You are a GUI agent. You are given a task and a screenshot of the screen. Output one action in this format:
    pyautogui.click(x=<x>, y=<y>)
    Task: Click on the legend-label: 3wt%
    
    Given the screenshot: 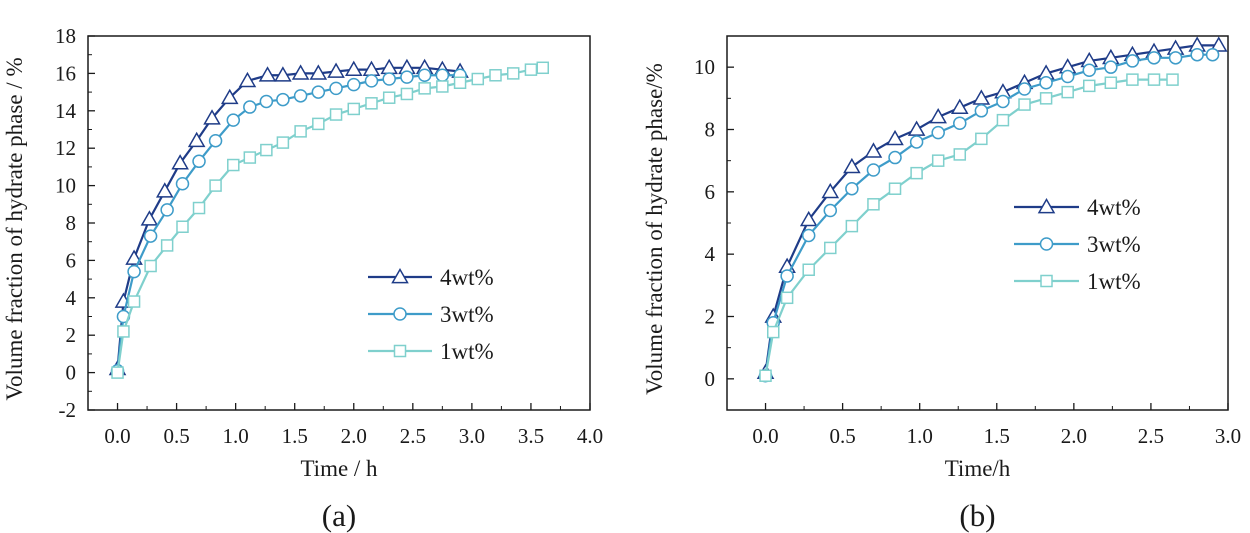 What is the action you would take?
    pyautogui.click(x=1114, y=244)
    